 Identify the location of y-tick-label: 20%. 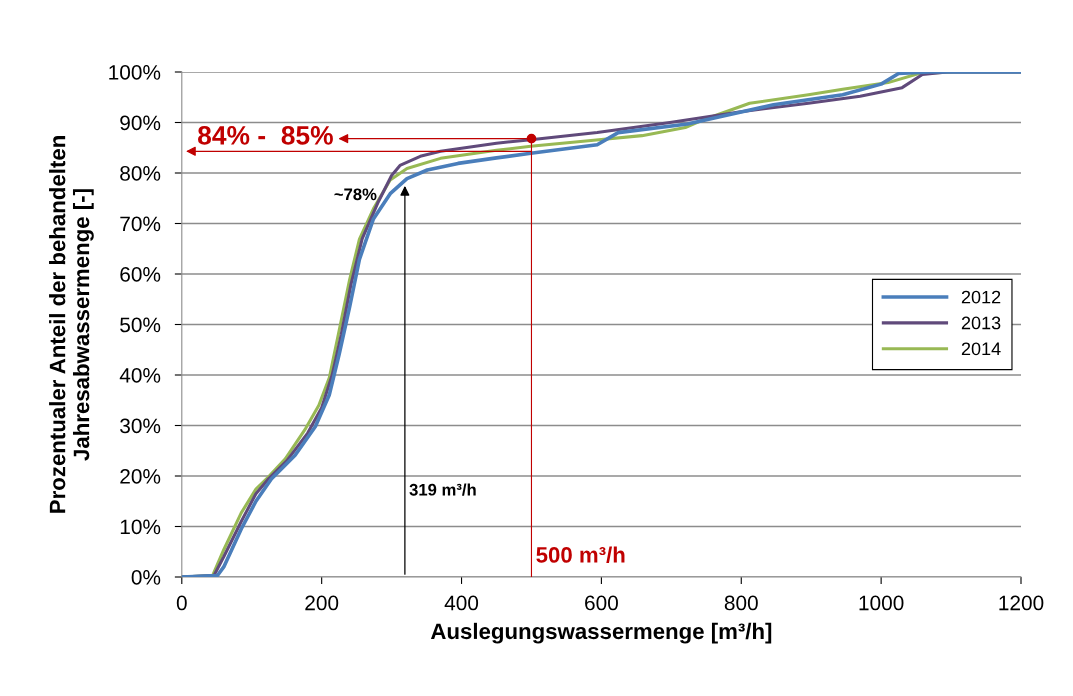
(140, 476).